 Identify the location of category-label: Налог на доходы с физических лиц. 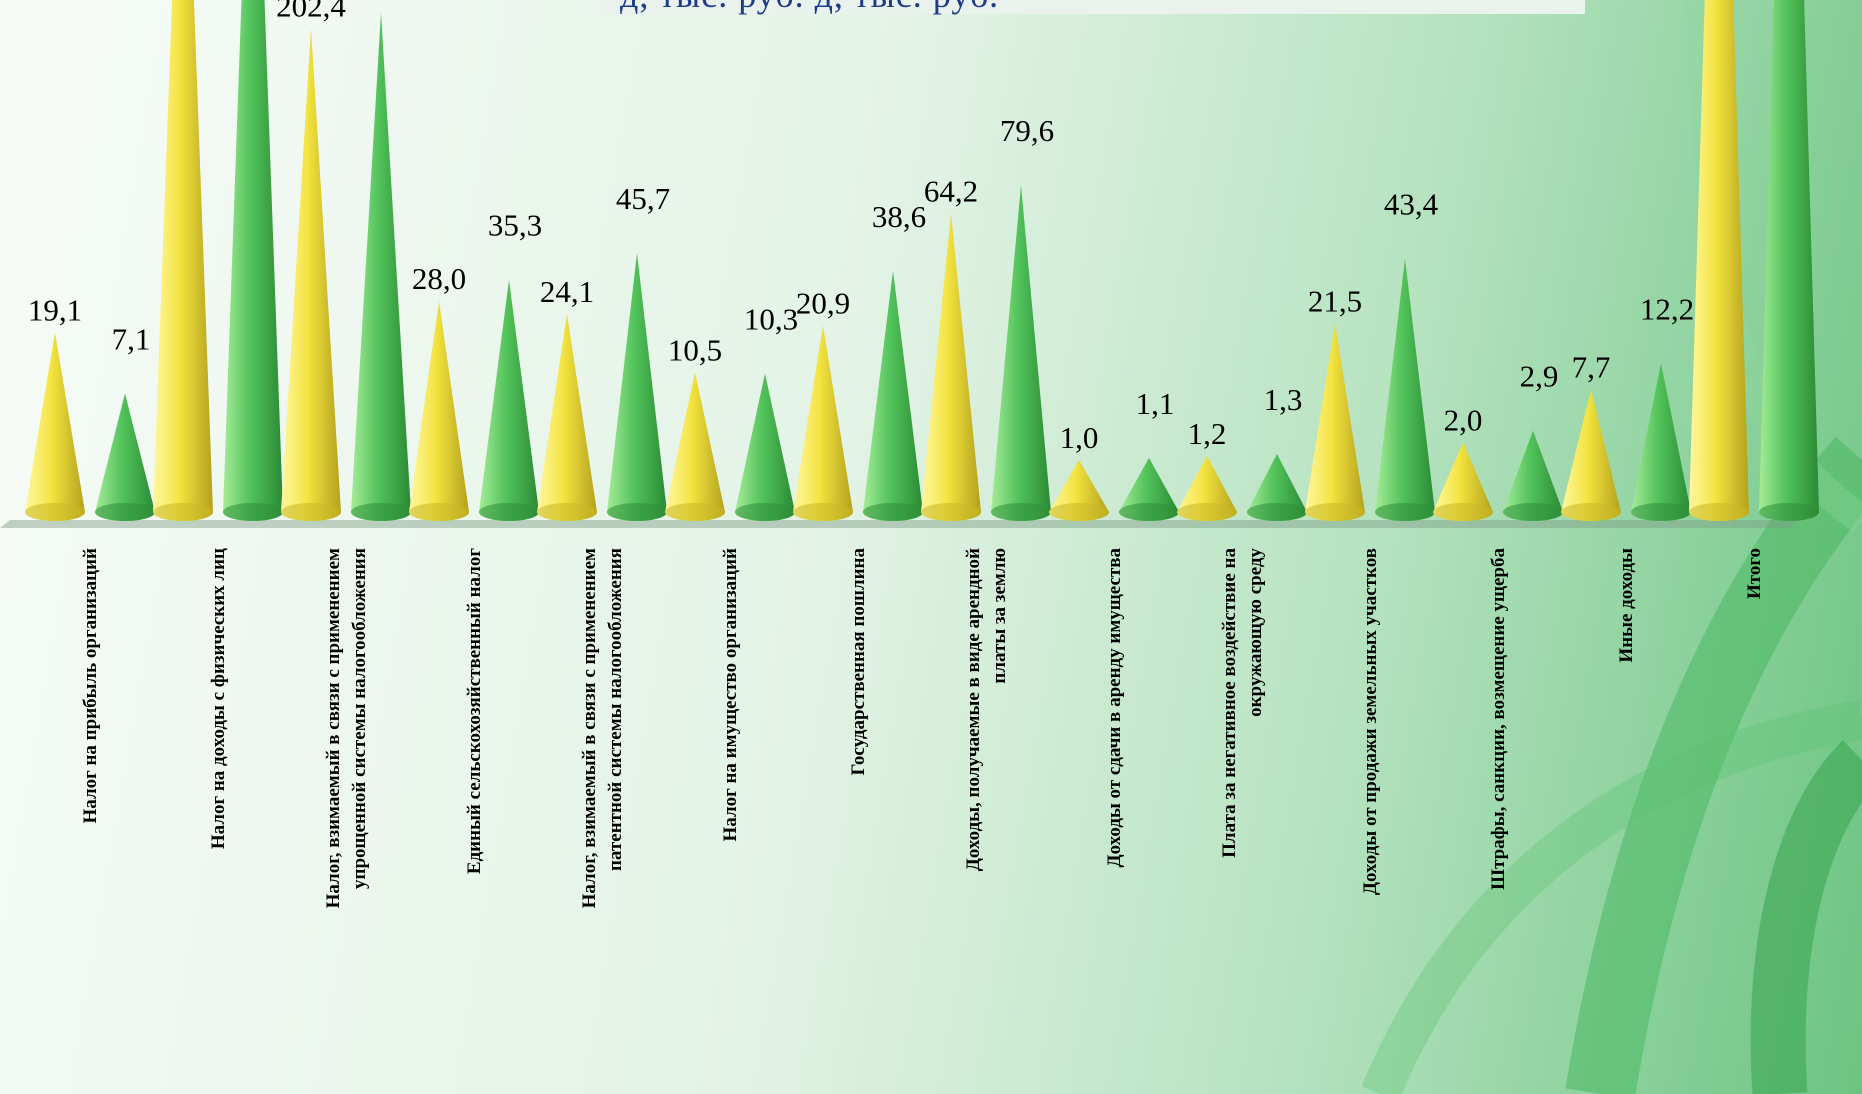
(218, 698).